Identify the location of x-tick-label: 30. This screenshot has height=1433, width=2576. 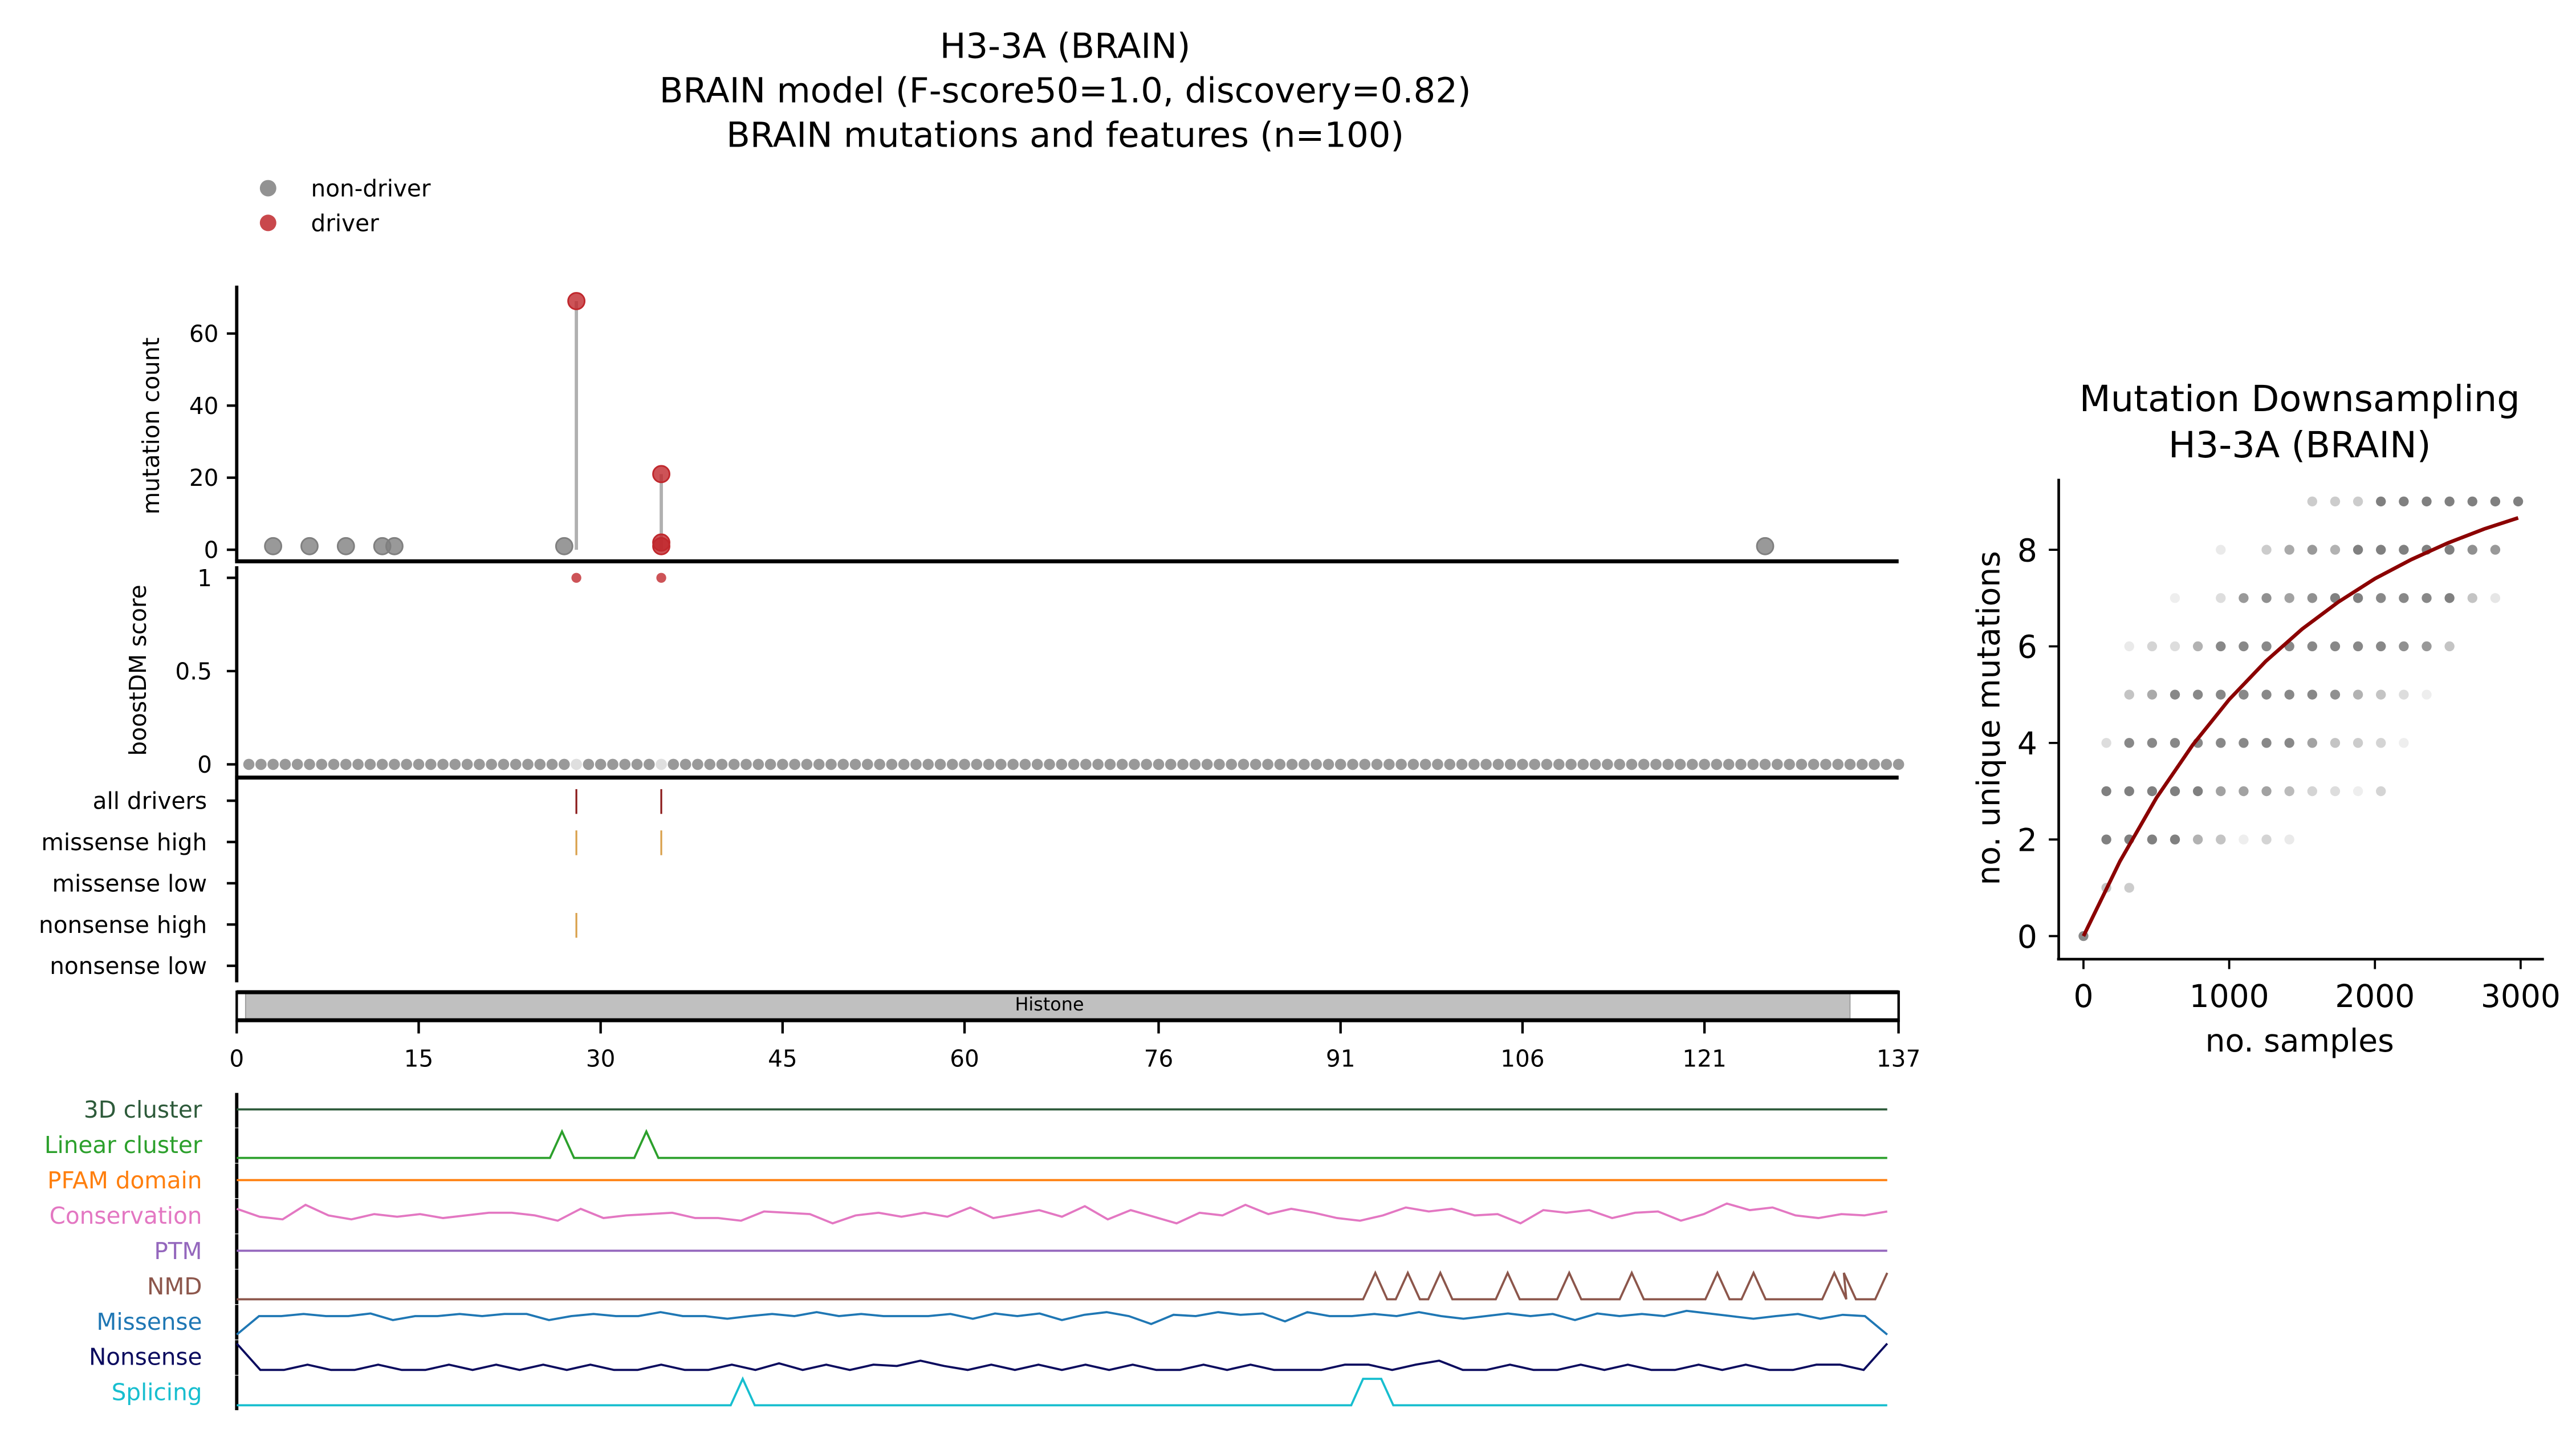
(601, 1058).